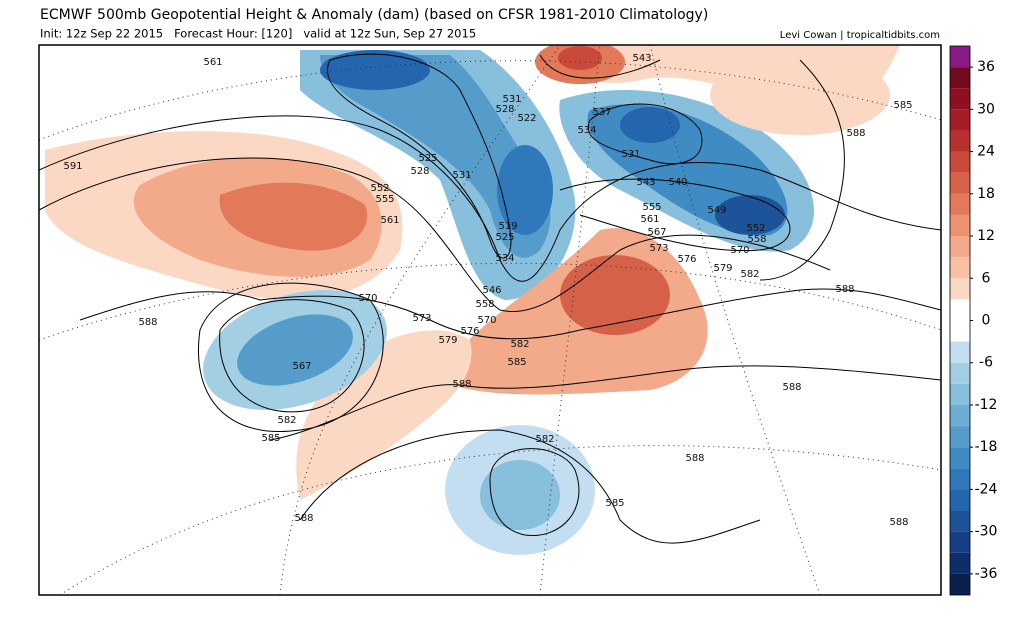 This screenshot has height=626, width=1024. I want to click on colorbar-tick-label: -12, so click(986, 405).